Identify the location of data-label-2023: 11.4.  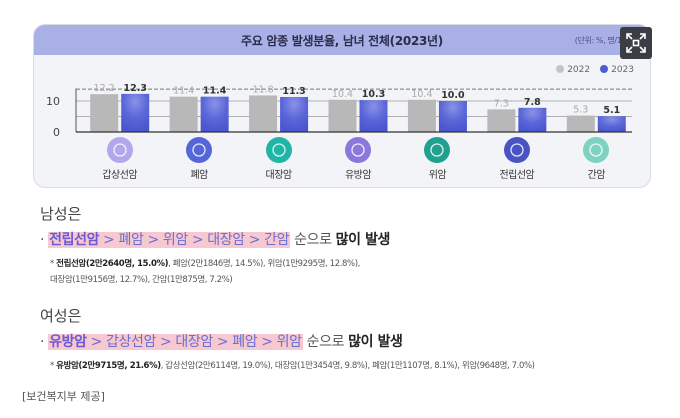
(215, 91).